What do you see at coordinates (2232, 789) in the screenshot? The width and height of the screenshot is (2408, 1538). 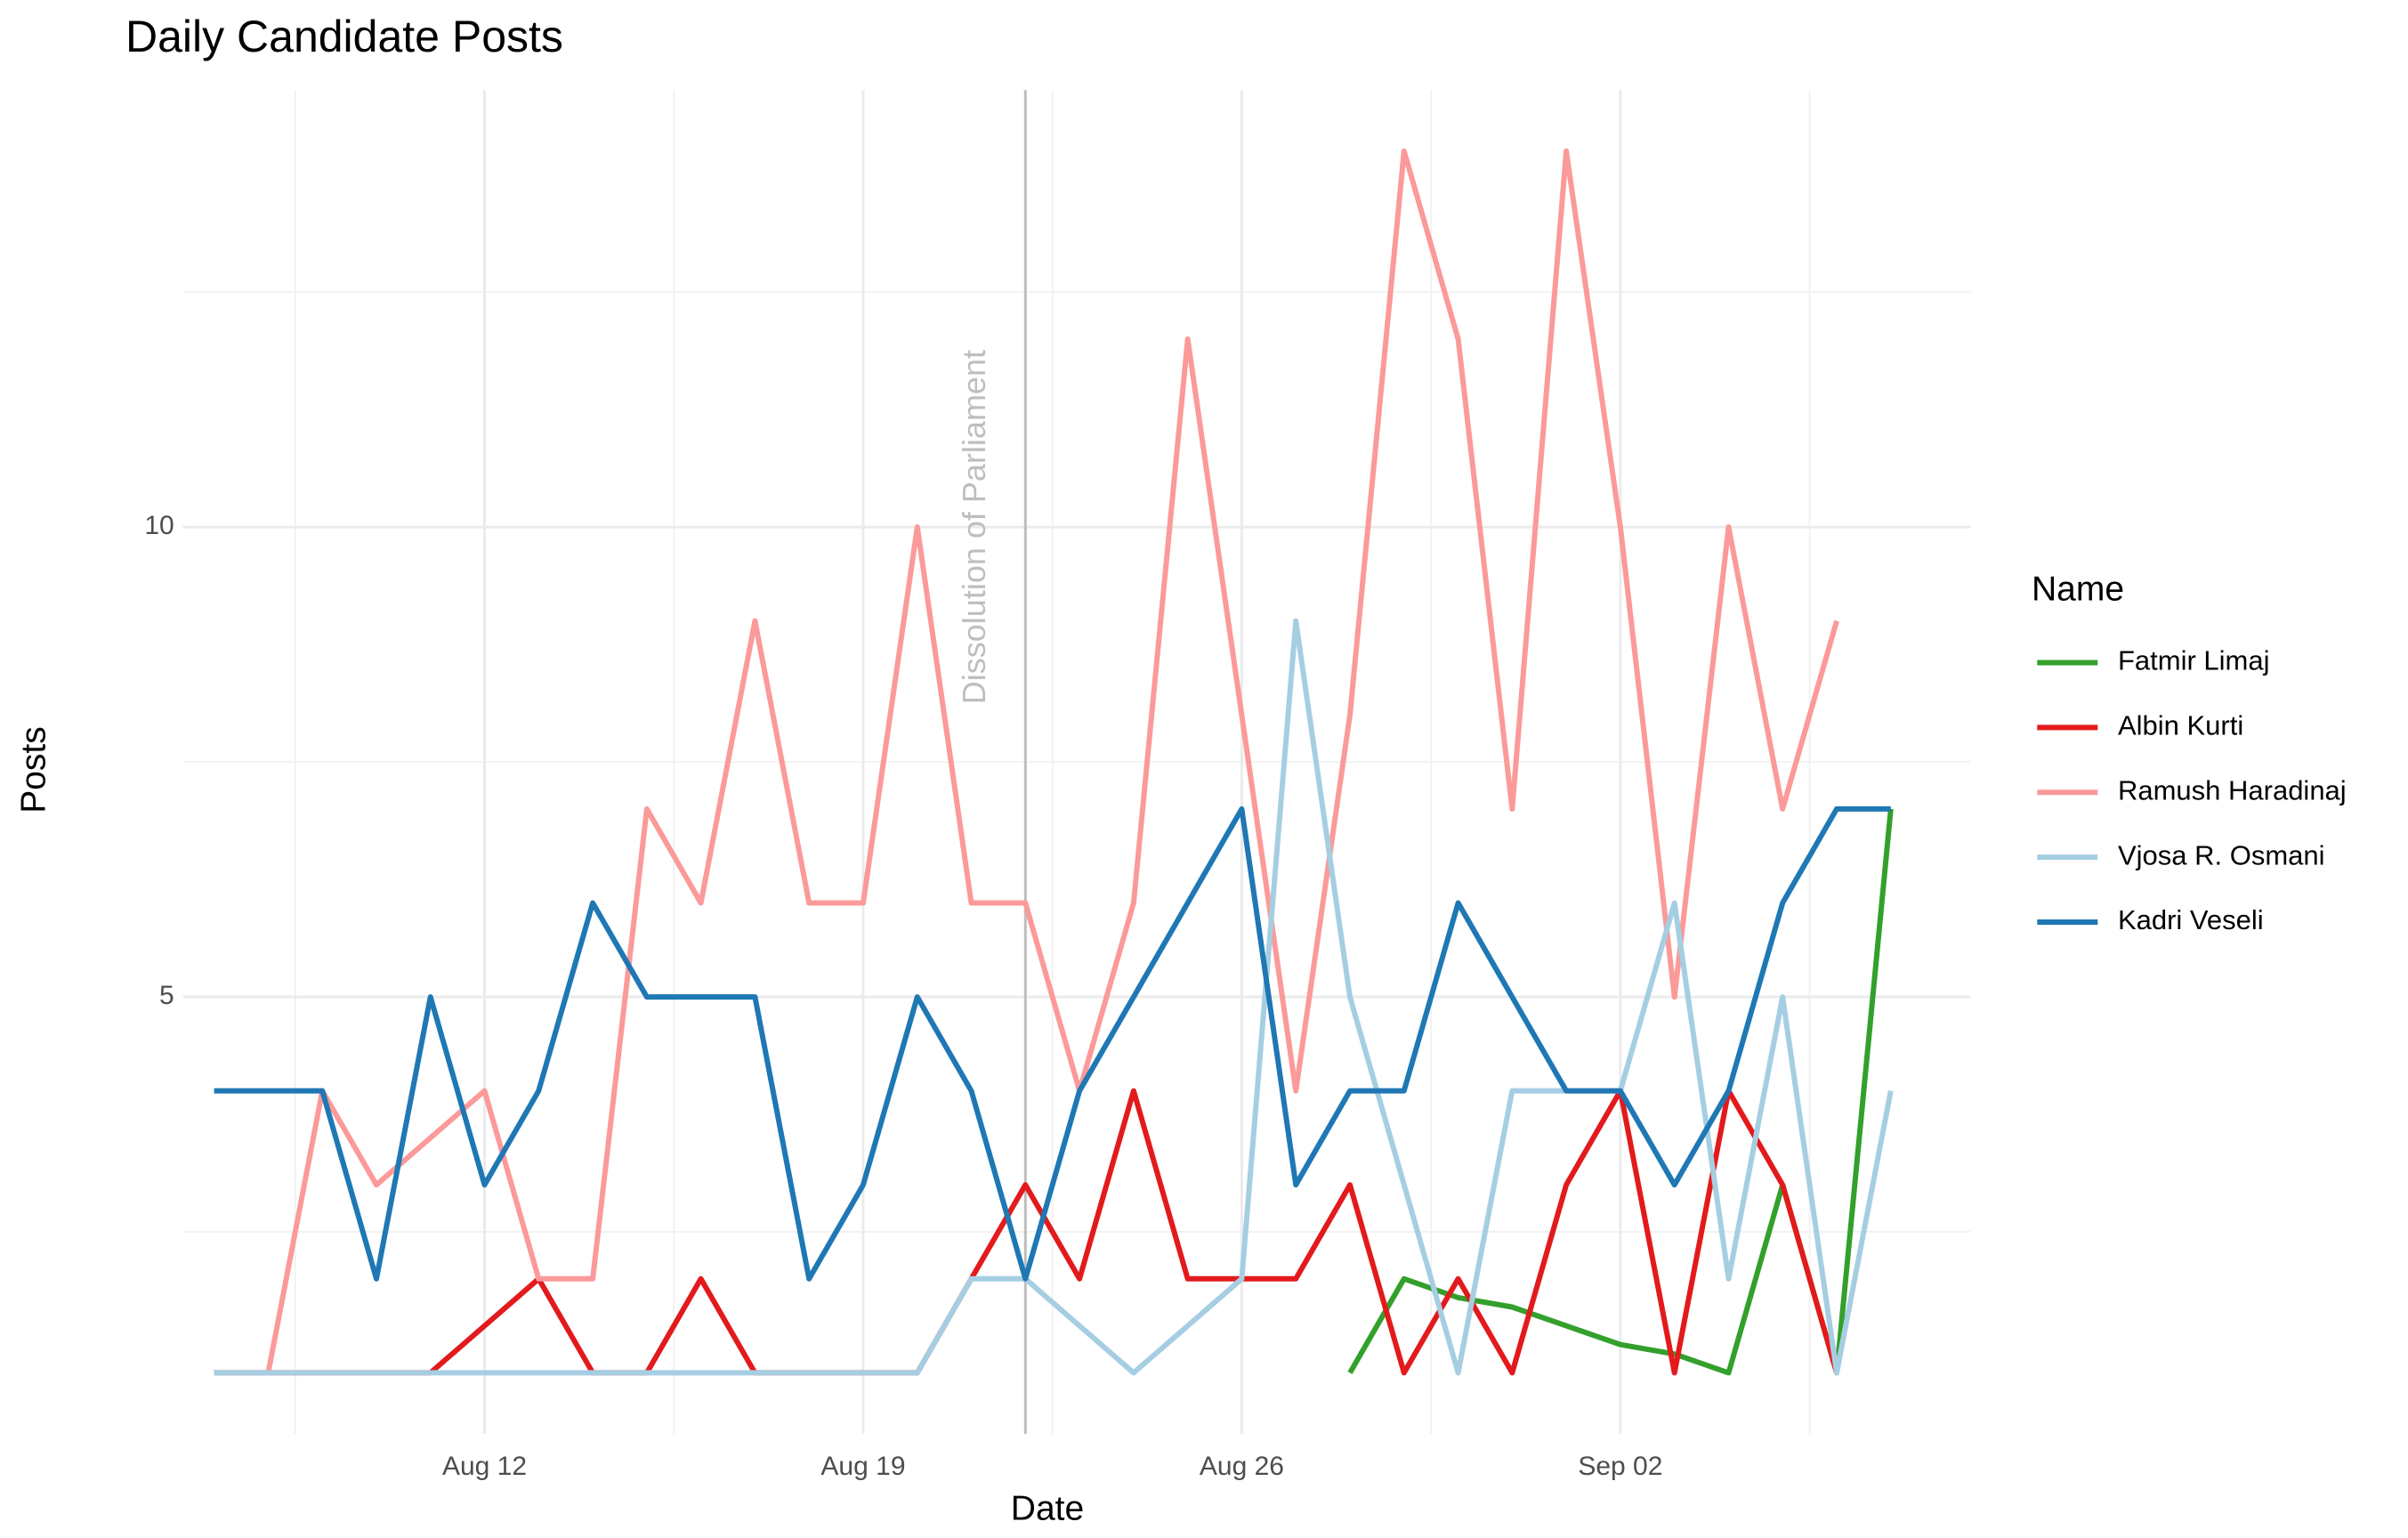 I see `legend-label: Ramush Haradinaj` at bounding box center [2232, 789].